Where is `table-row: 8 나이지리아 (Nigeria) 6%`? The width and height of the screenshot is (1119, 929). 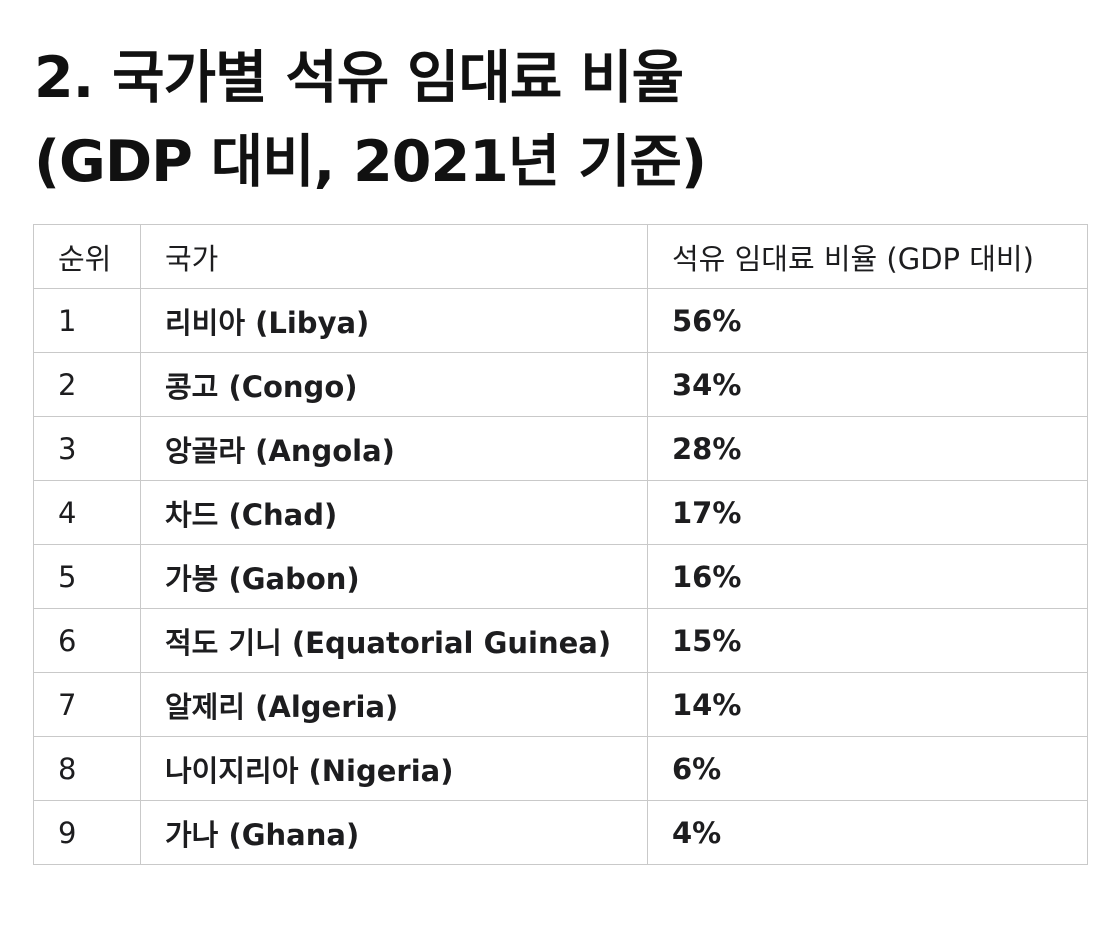
table-row: 8 나이지리아 (Nigeria) 6% is located at coordinates (560, 768).